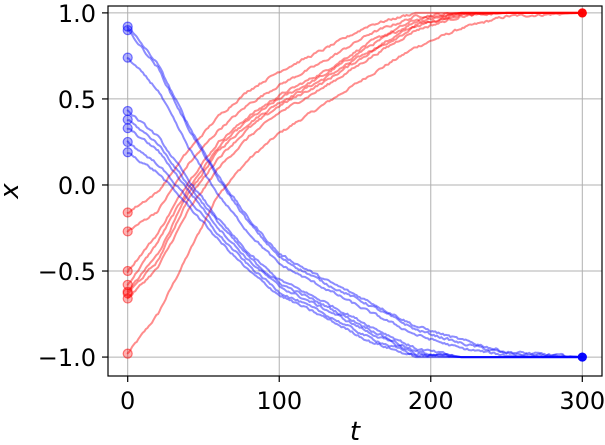 The height and width of the screenshot is (445, 605). What do you see at coordinates (431, 401) in the screenshot?
I see `x-tick-label: 200` at bounding box center [431, 401].